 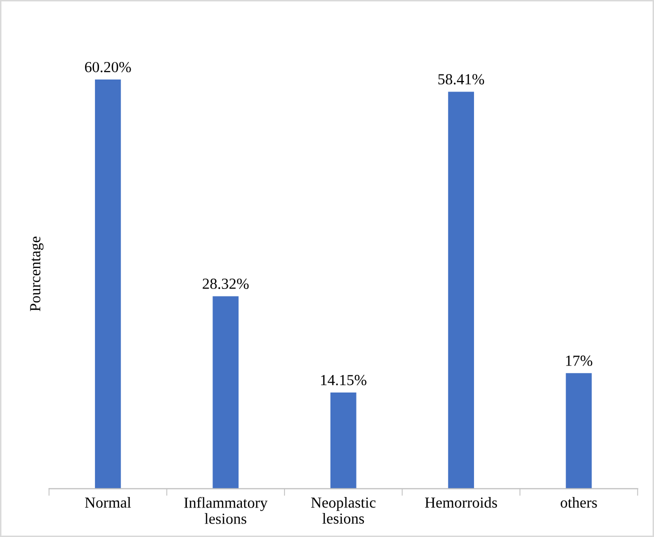 I want to click on x-tick-label: Normal, so click(x=108, y=502).